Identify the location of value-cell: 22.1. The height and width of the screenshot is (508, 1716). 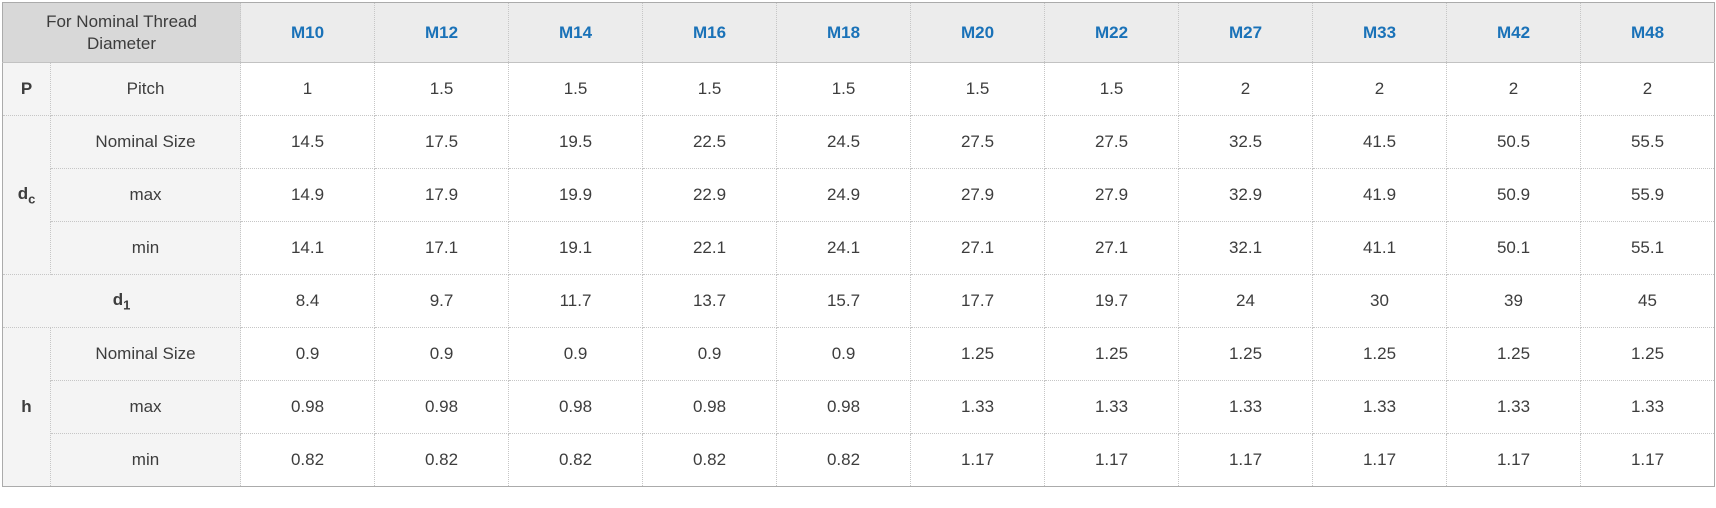
(710, 248).